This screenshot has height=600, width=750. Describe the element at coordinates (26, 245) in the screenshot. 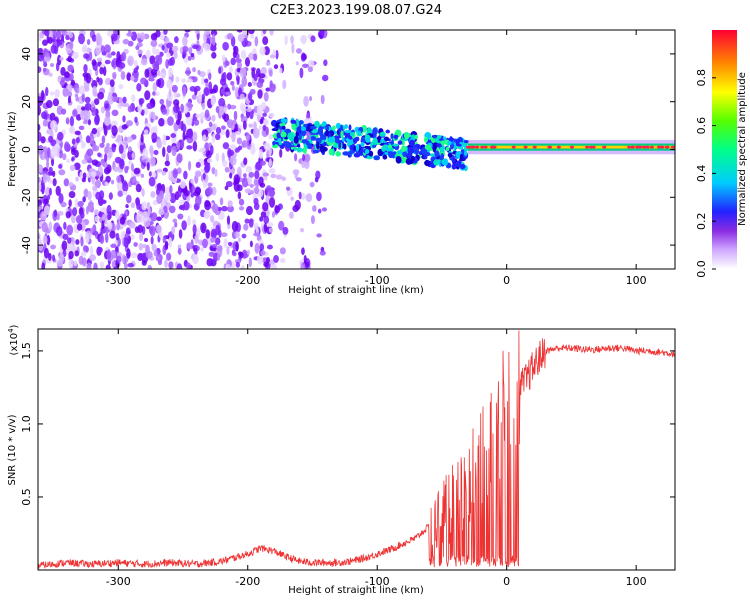

I see `y-tick-label: -40` at that location.